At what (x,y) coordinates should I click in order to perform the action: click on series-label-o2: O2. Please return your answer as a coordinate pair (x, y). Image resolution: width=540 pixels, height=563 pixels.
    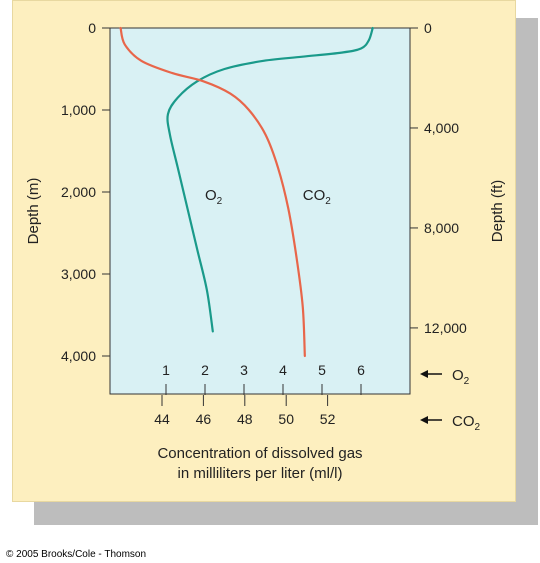
    Looking at the image, I should click on (214, 197).